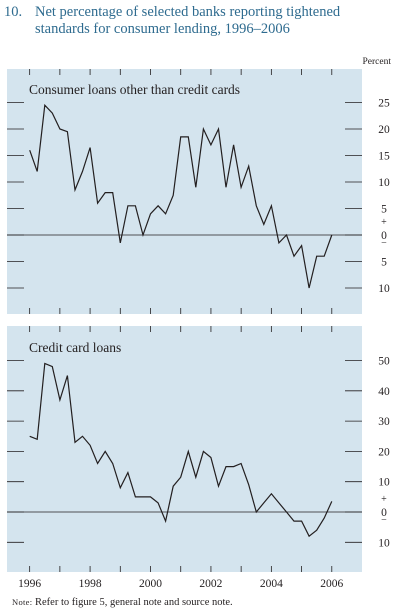  Describe the element at coordinates (22, 602) in the screenshot. I see `note-prefix: Note:` at that location.